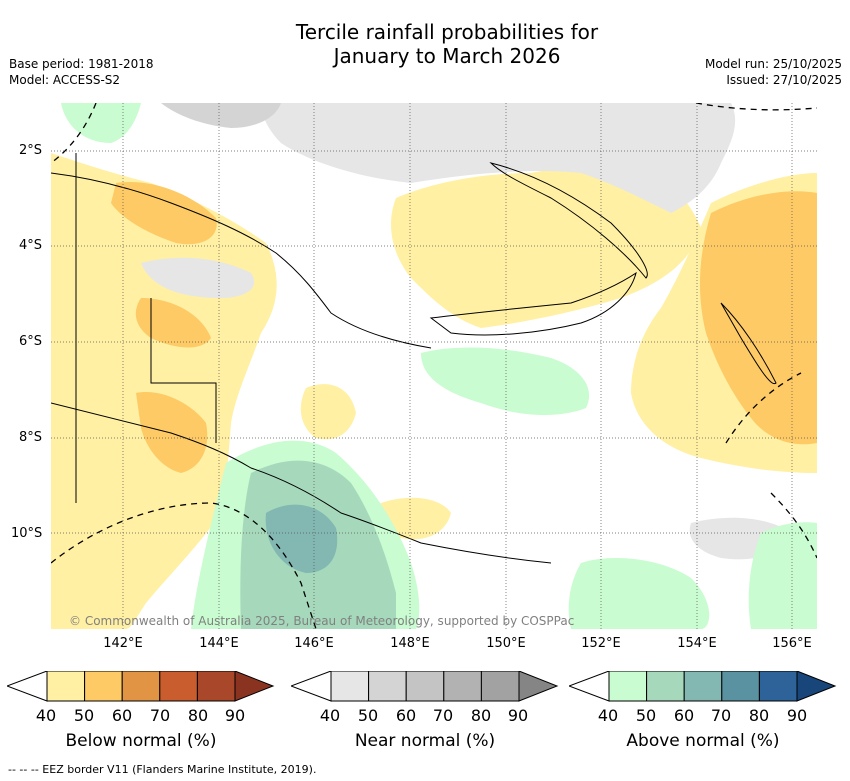  What do you see at coordinates (368, 715) in the screenshot?
I see `cbar-near-tick-50: 50` at bounding box center [368, 715].